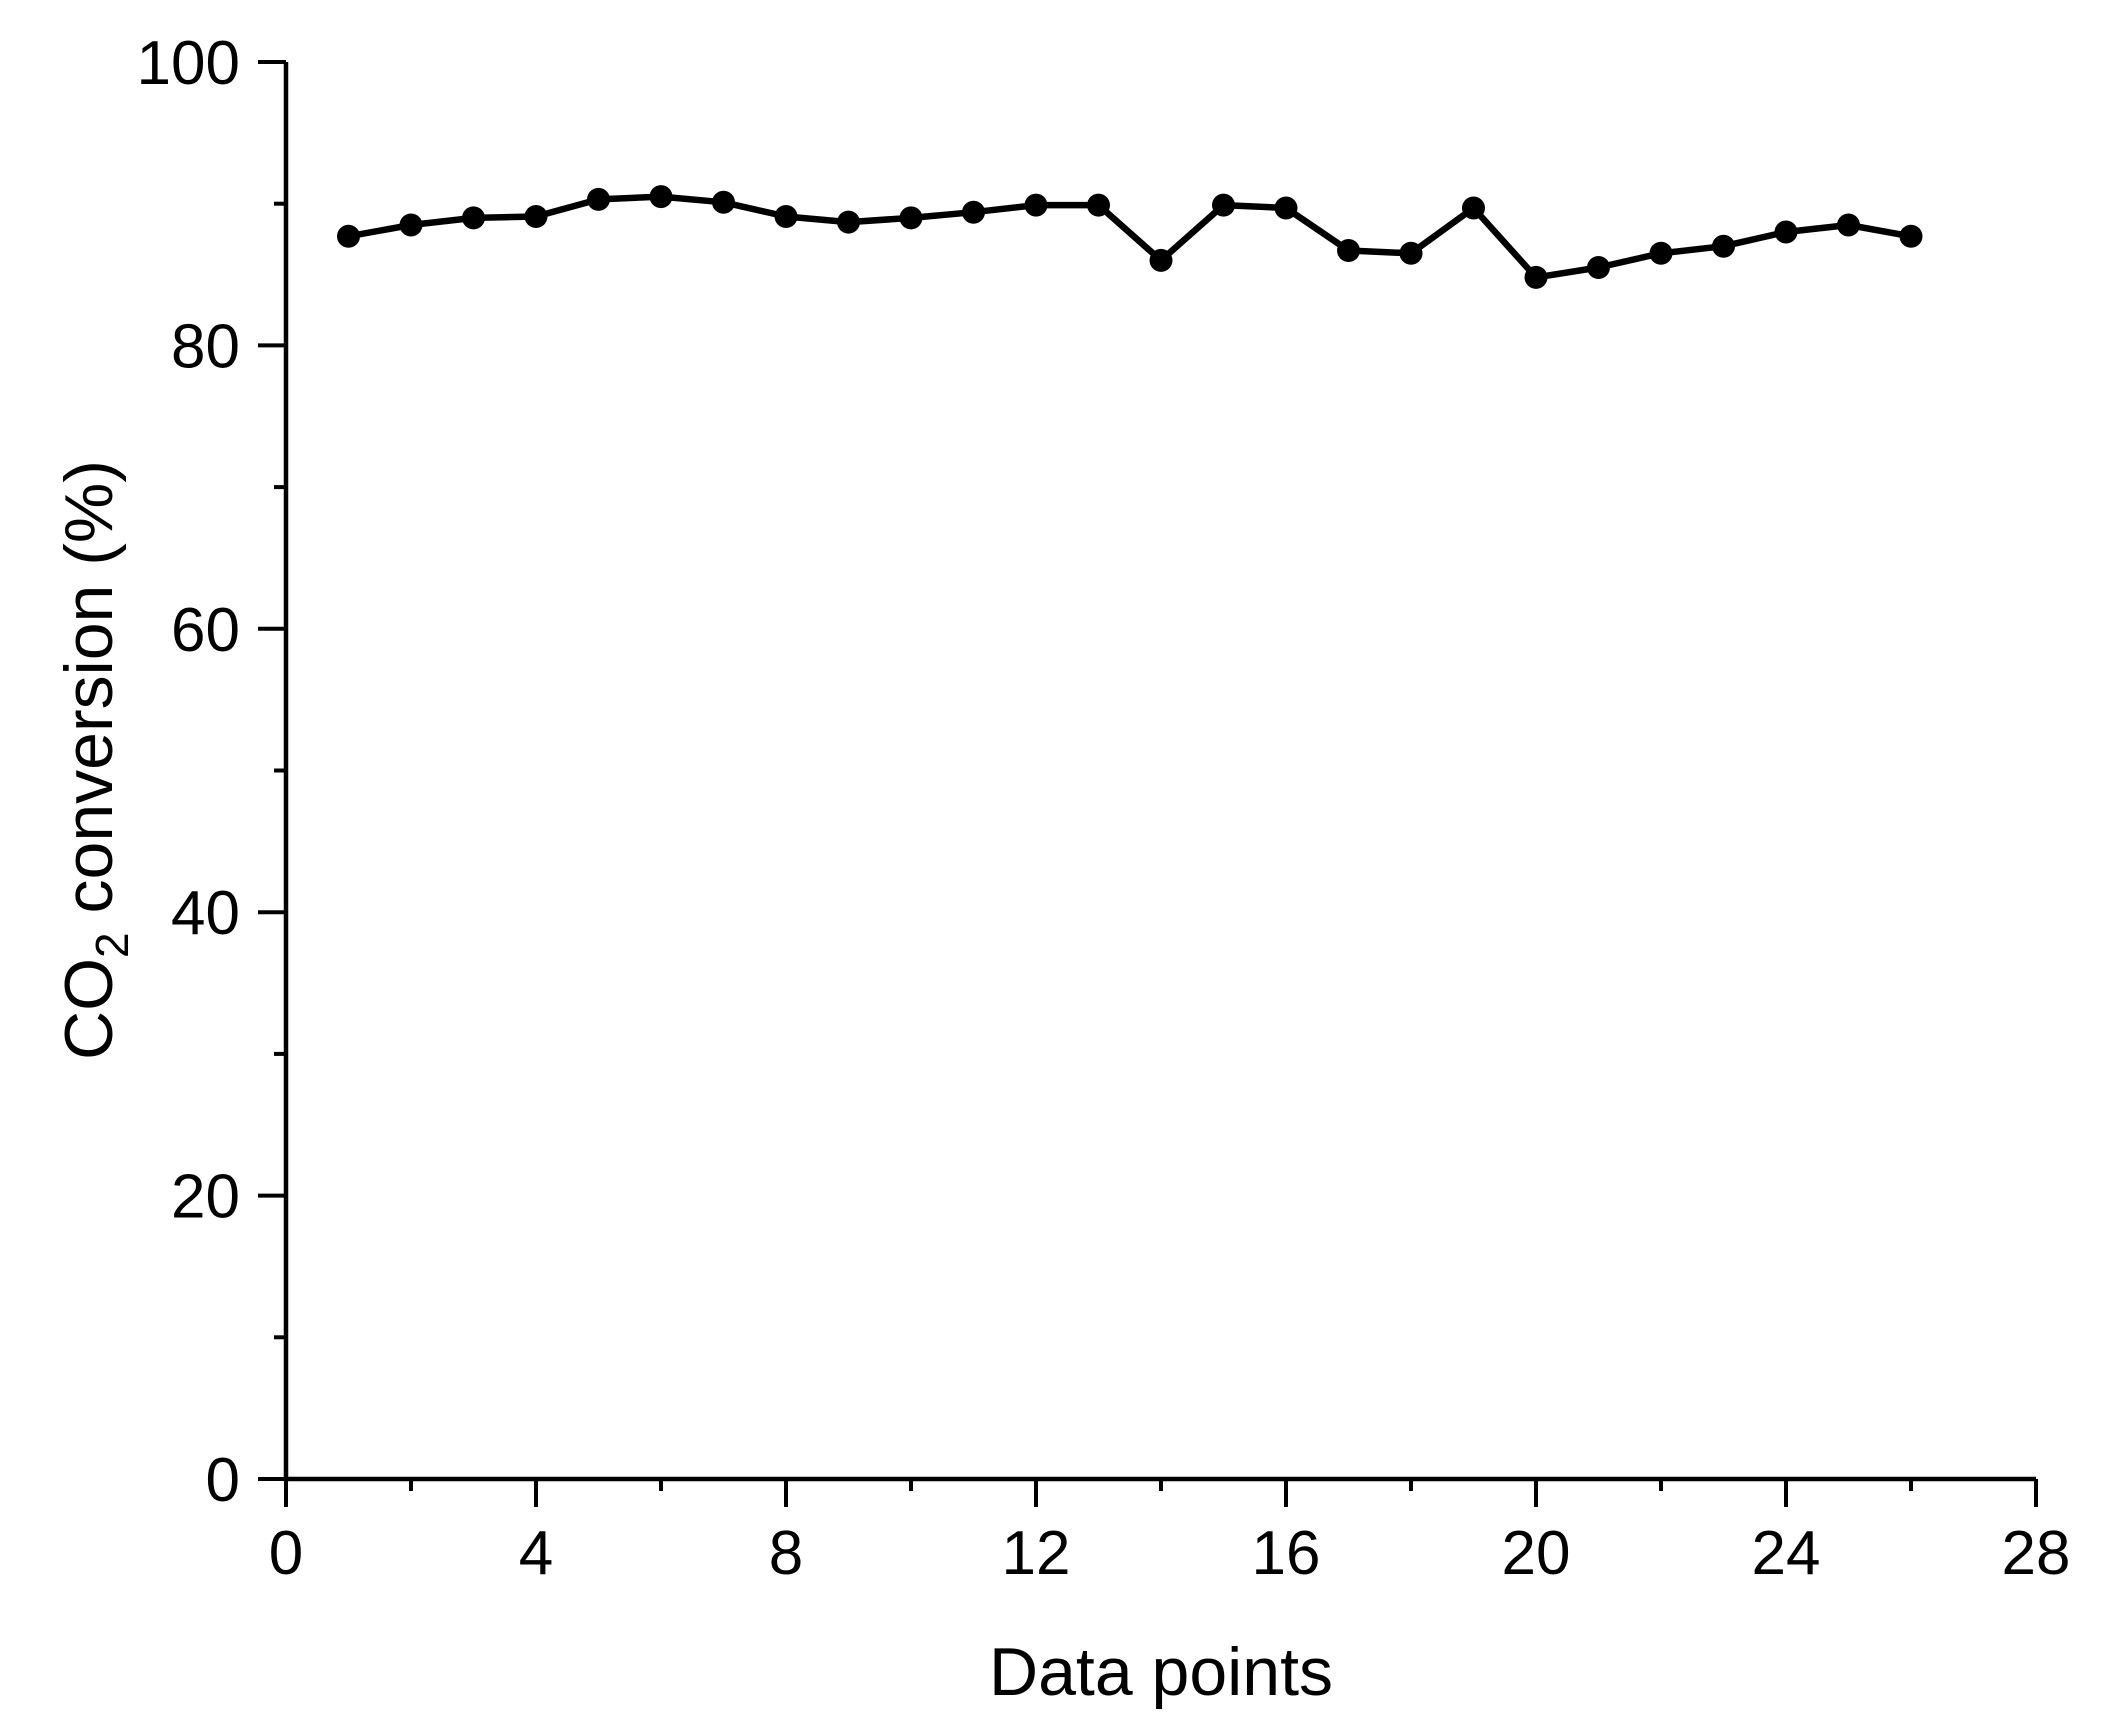  Describe the element at coordinates (205, 913) in the screenshot. I see `y-tick-label: 40` at that location.